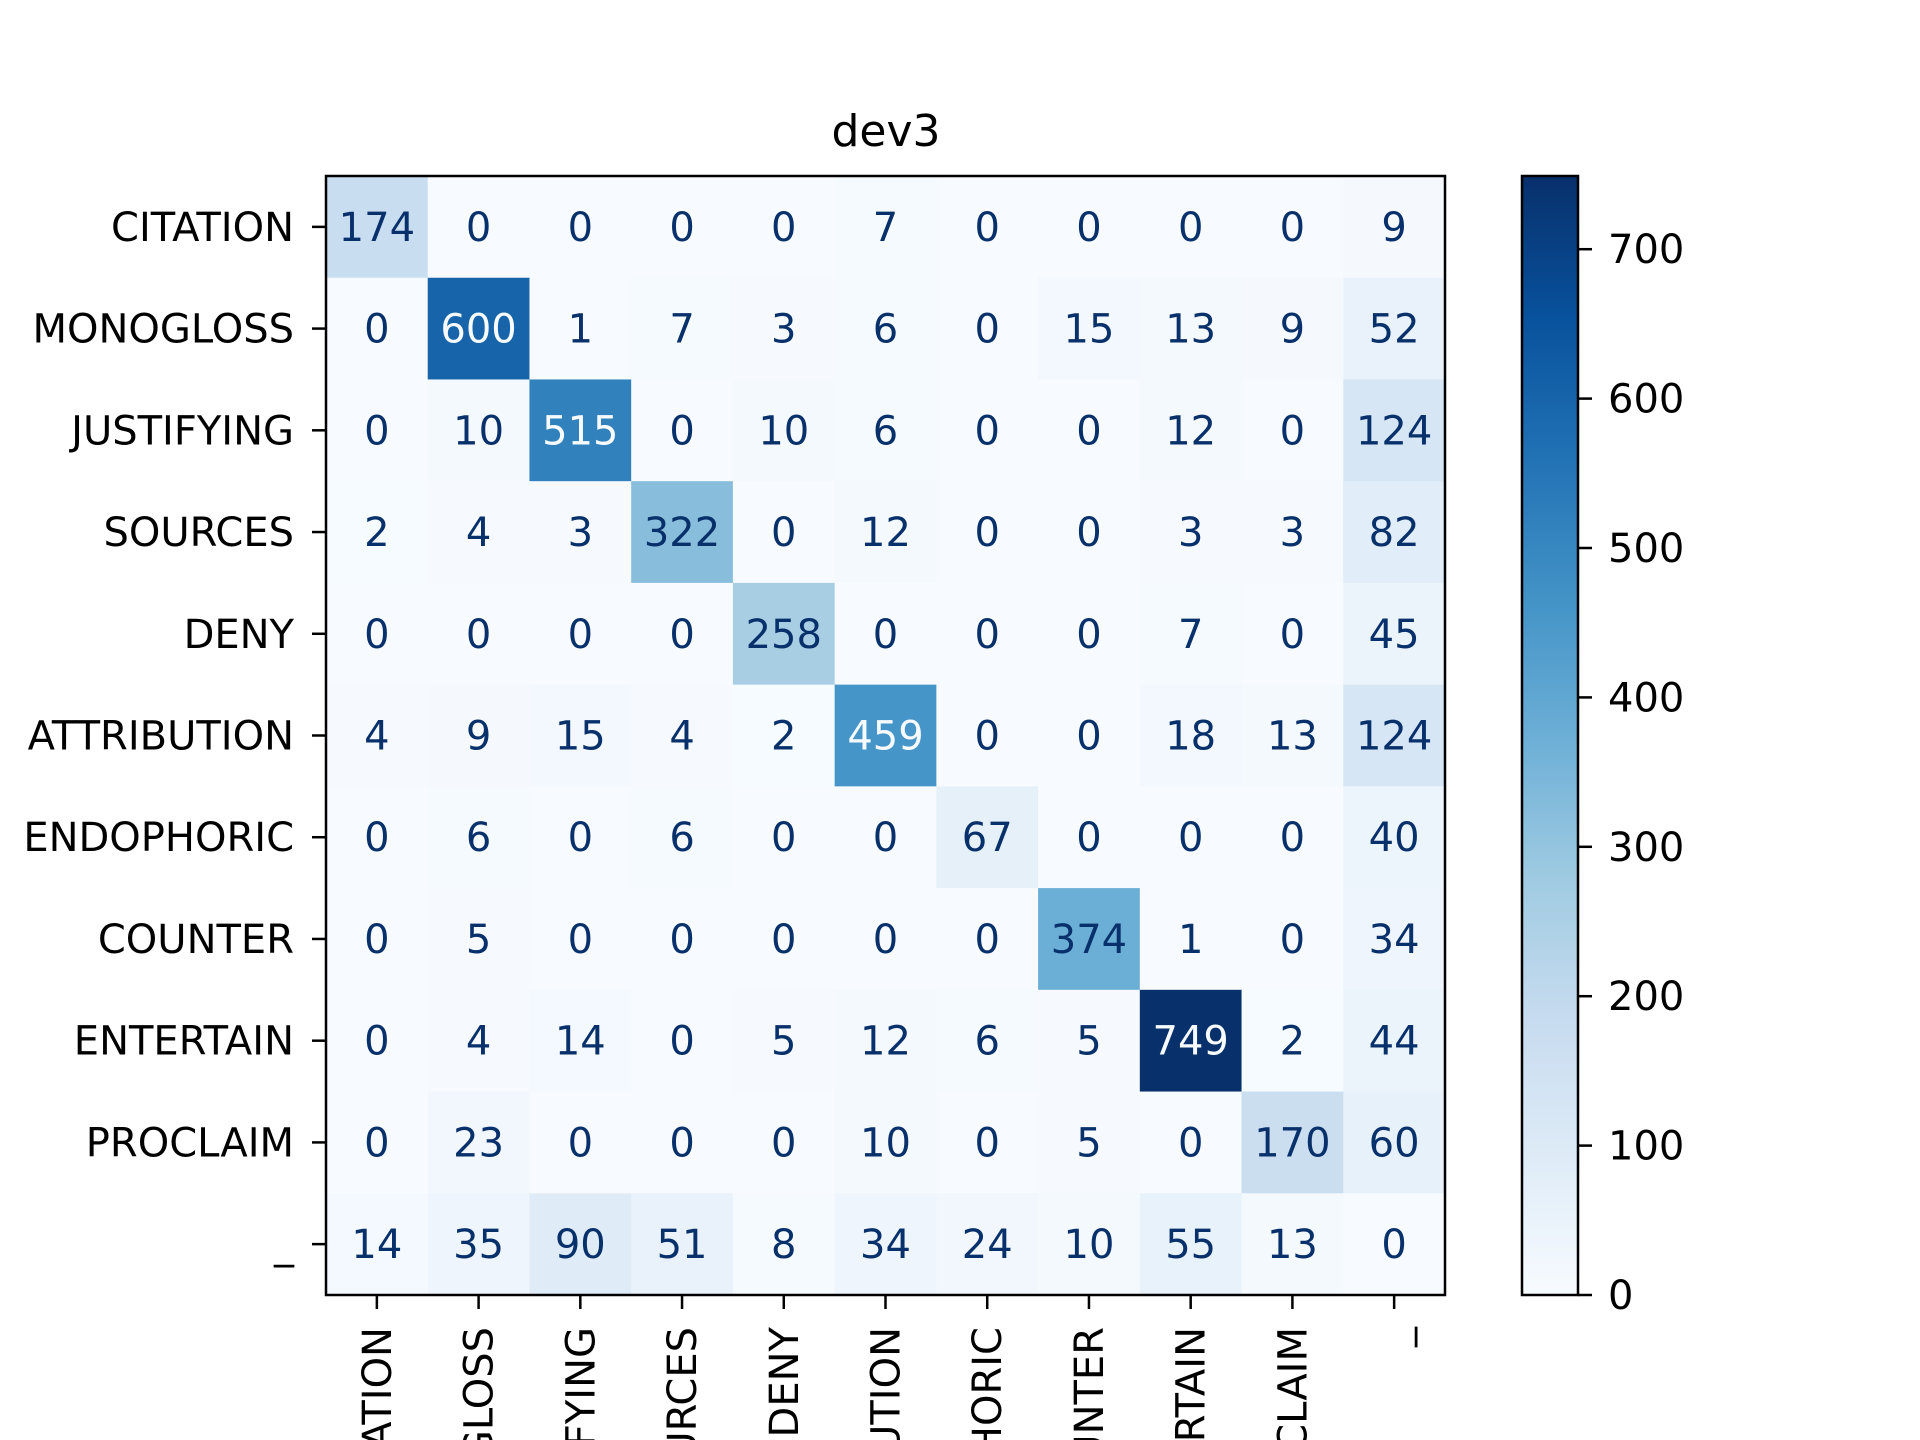 Image resolution: width=1920 pixels, height=1440 pixels. Describe the element at coordinates (1394, 1042) in the screenshot. I see `cell-value-label: 44` at that location.